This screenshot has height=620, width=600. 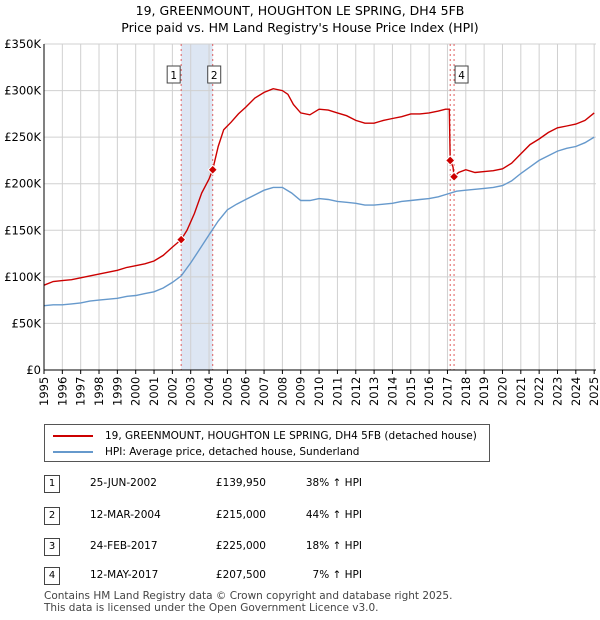 What do you see at coordinates (52, 484) in the screenshot?
I see `transaction-number-badge: 1` at bounding box center [52, 484].